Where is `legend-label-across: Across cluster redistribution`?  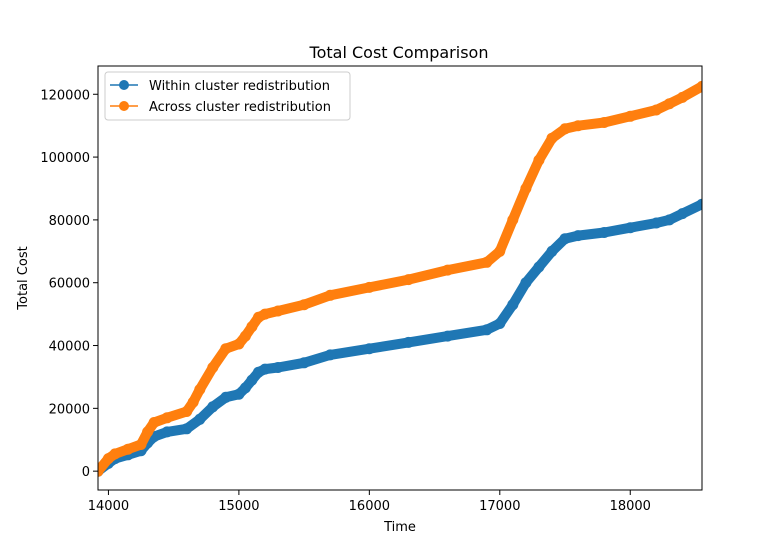 legend-label-across: Across cluster redistribution is located at coordinates (240, 107).